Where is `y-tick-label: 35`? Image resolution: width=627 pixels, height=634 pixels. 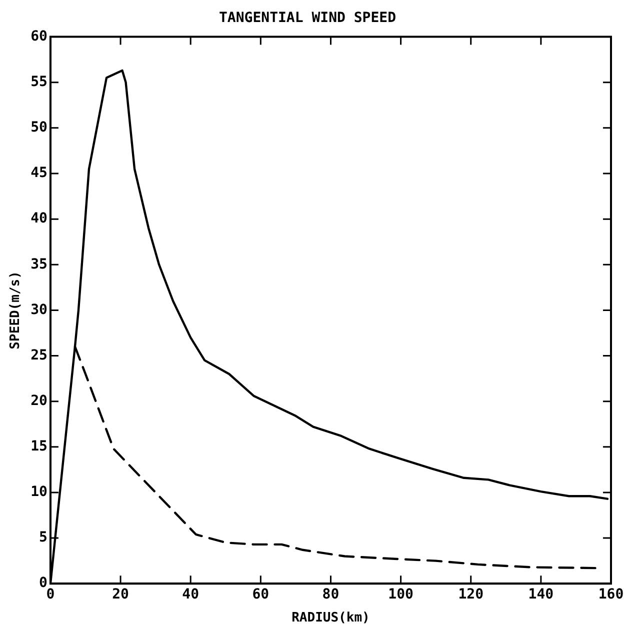 y-tick-label: 35 is located at coordinates (39, 264).